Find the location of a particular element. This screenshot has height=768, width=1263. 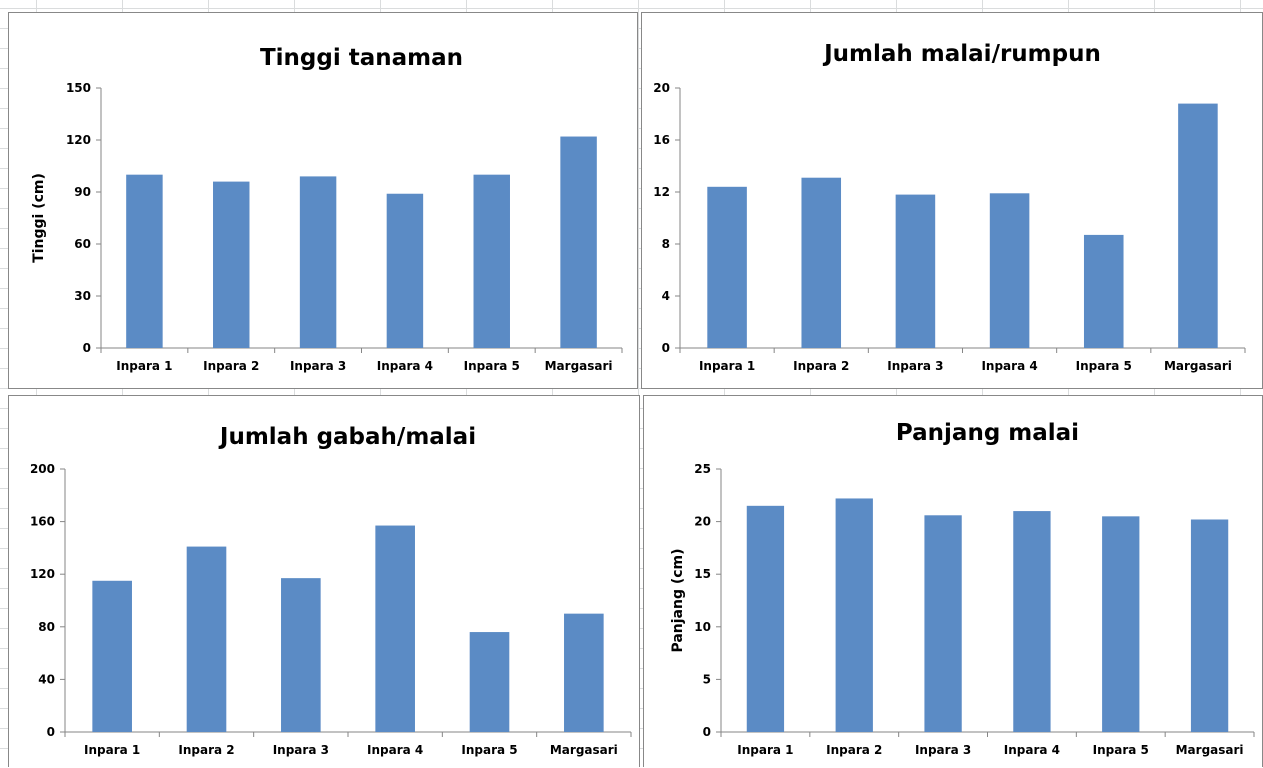

y-tick-label: 90 is located at coordinates (82, 192).